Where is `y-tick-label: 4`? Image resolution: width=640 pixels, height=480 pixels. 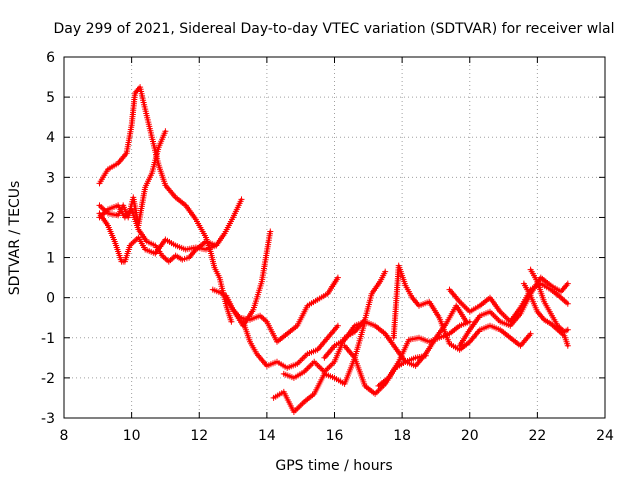 y-tick-label: 4 is located at coordinates (50, 138).